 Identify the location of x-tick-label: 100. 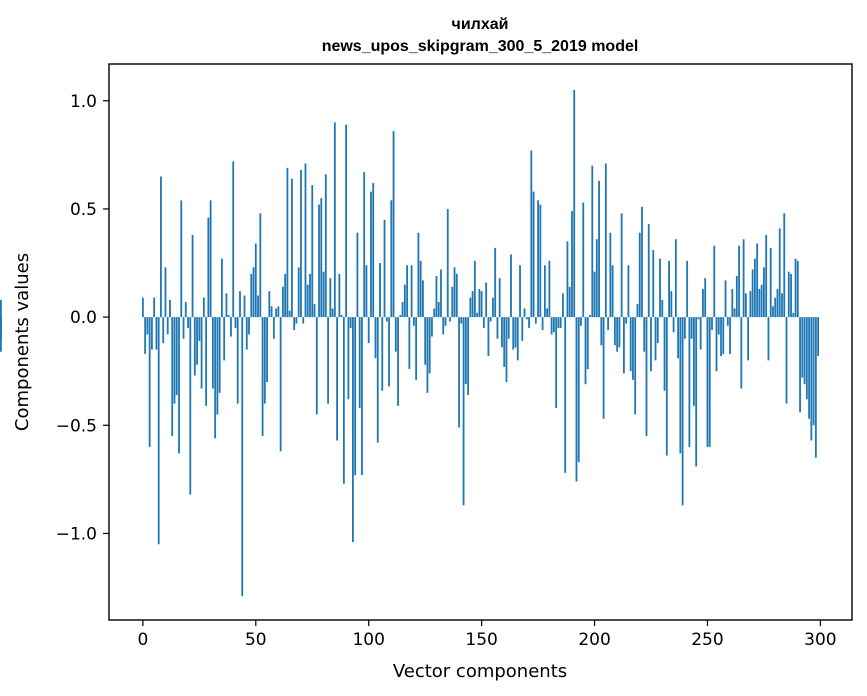
(368, 640).